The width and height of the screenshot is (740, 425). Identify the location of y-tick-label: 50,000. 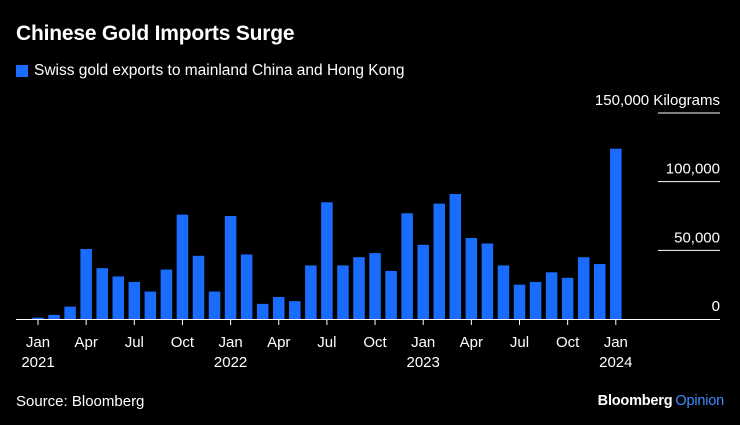
(697, 237).